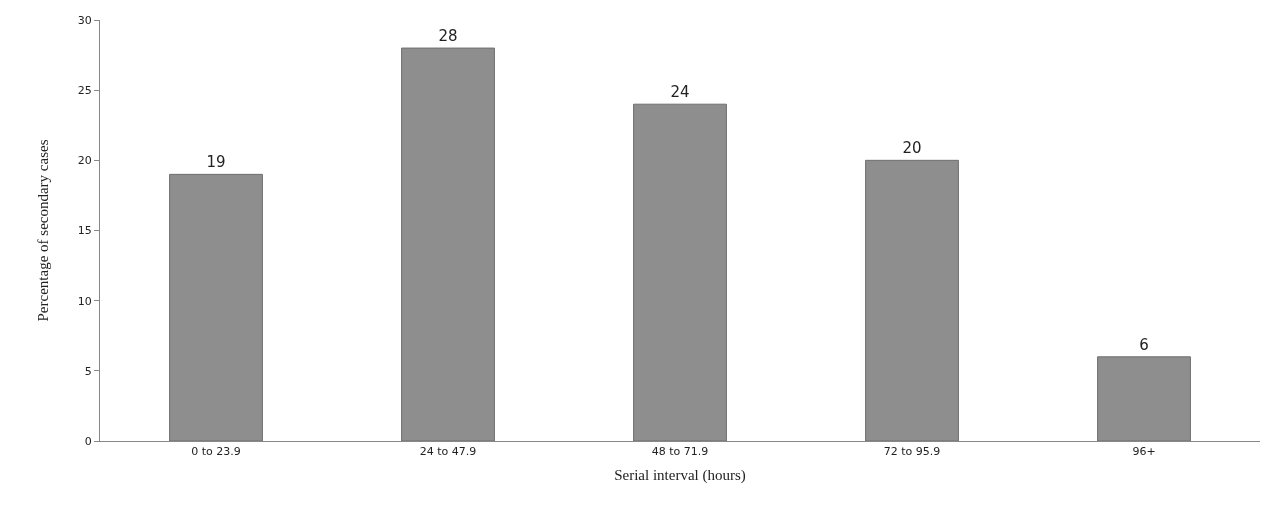  I want to click on x-tick-label: 48 to 71.9, so click(680, 452).